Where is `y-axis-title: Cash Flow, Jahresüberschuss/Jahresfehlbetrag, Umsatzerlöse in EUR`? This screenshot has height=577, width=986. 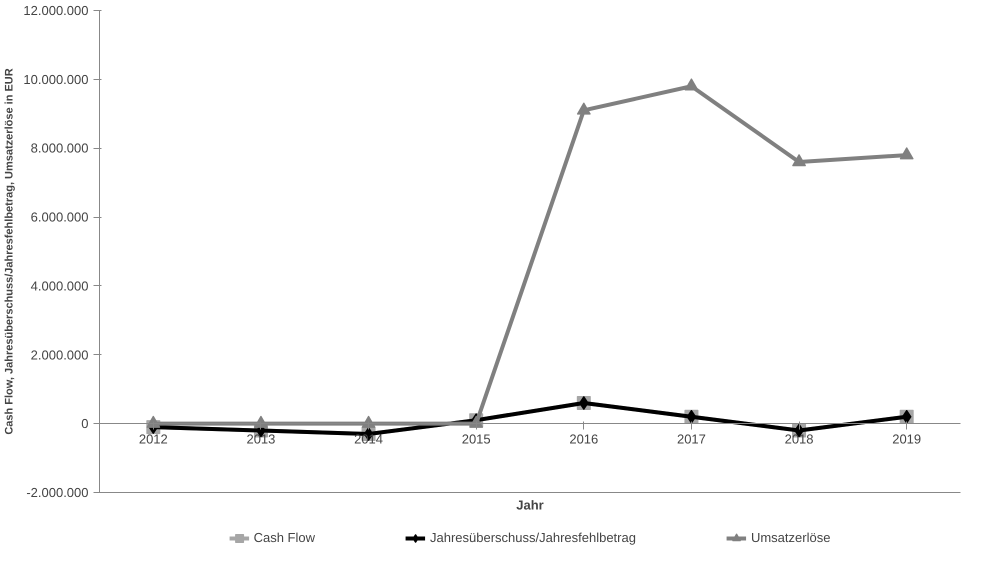 y-axis-title: Cash Flow, Jahresüberschuss/Jahresfehlbetrag, Umsatzerlöse in EUR is located at coordinates (9, 251).